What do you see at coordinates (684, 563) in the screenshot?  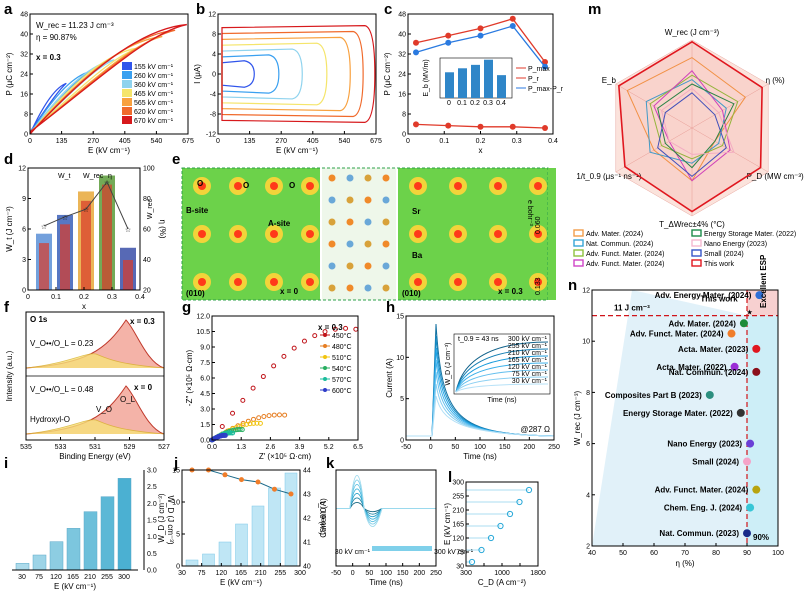 I see `x-axis-label: η (%)` at bounding box center [684, 563].